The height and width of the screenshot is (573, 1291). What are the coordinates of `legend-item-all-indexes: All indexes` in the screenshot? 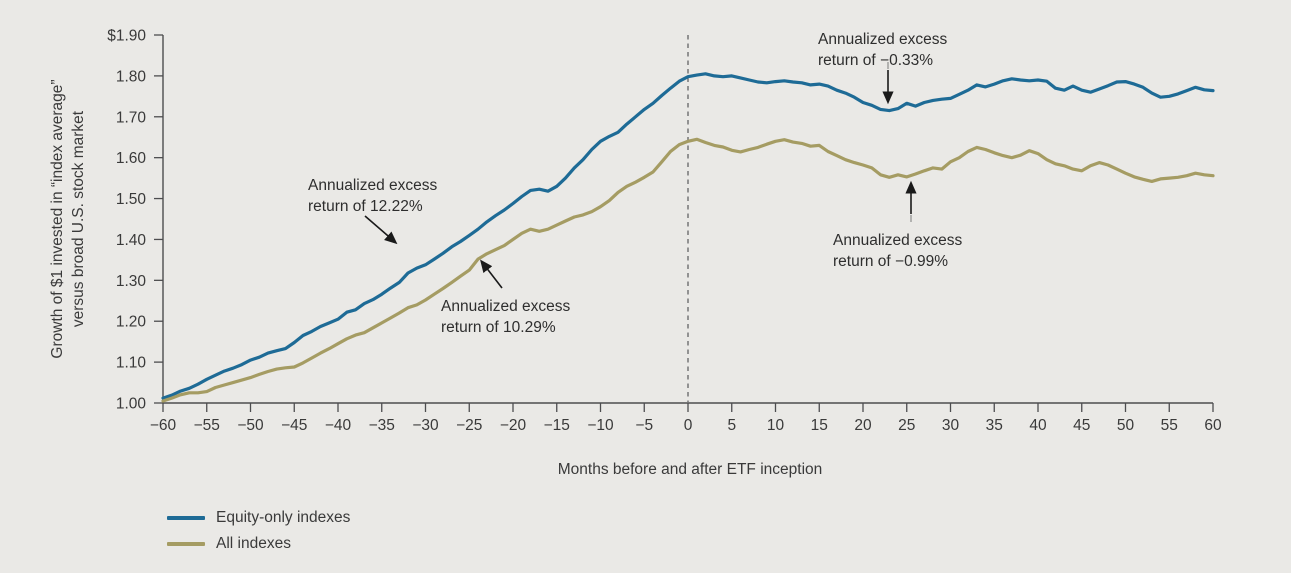 It's located at (258, 544).